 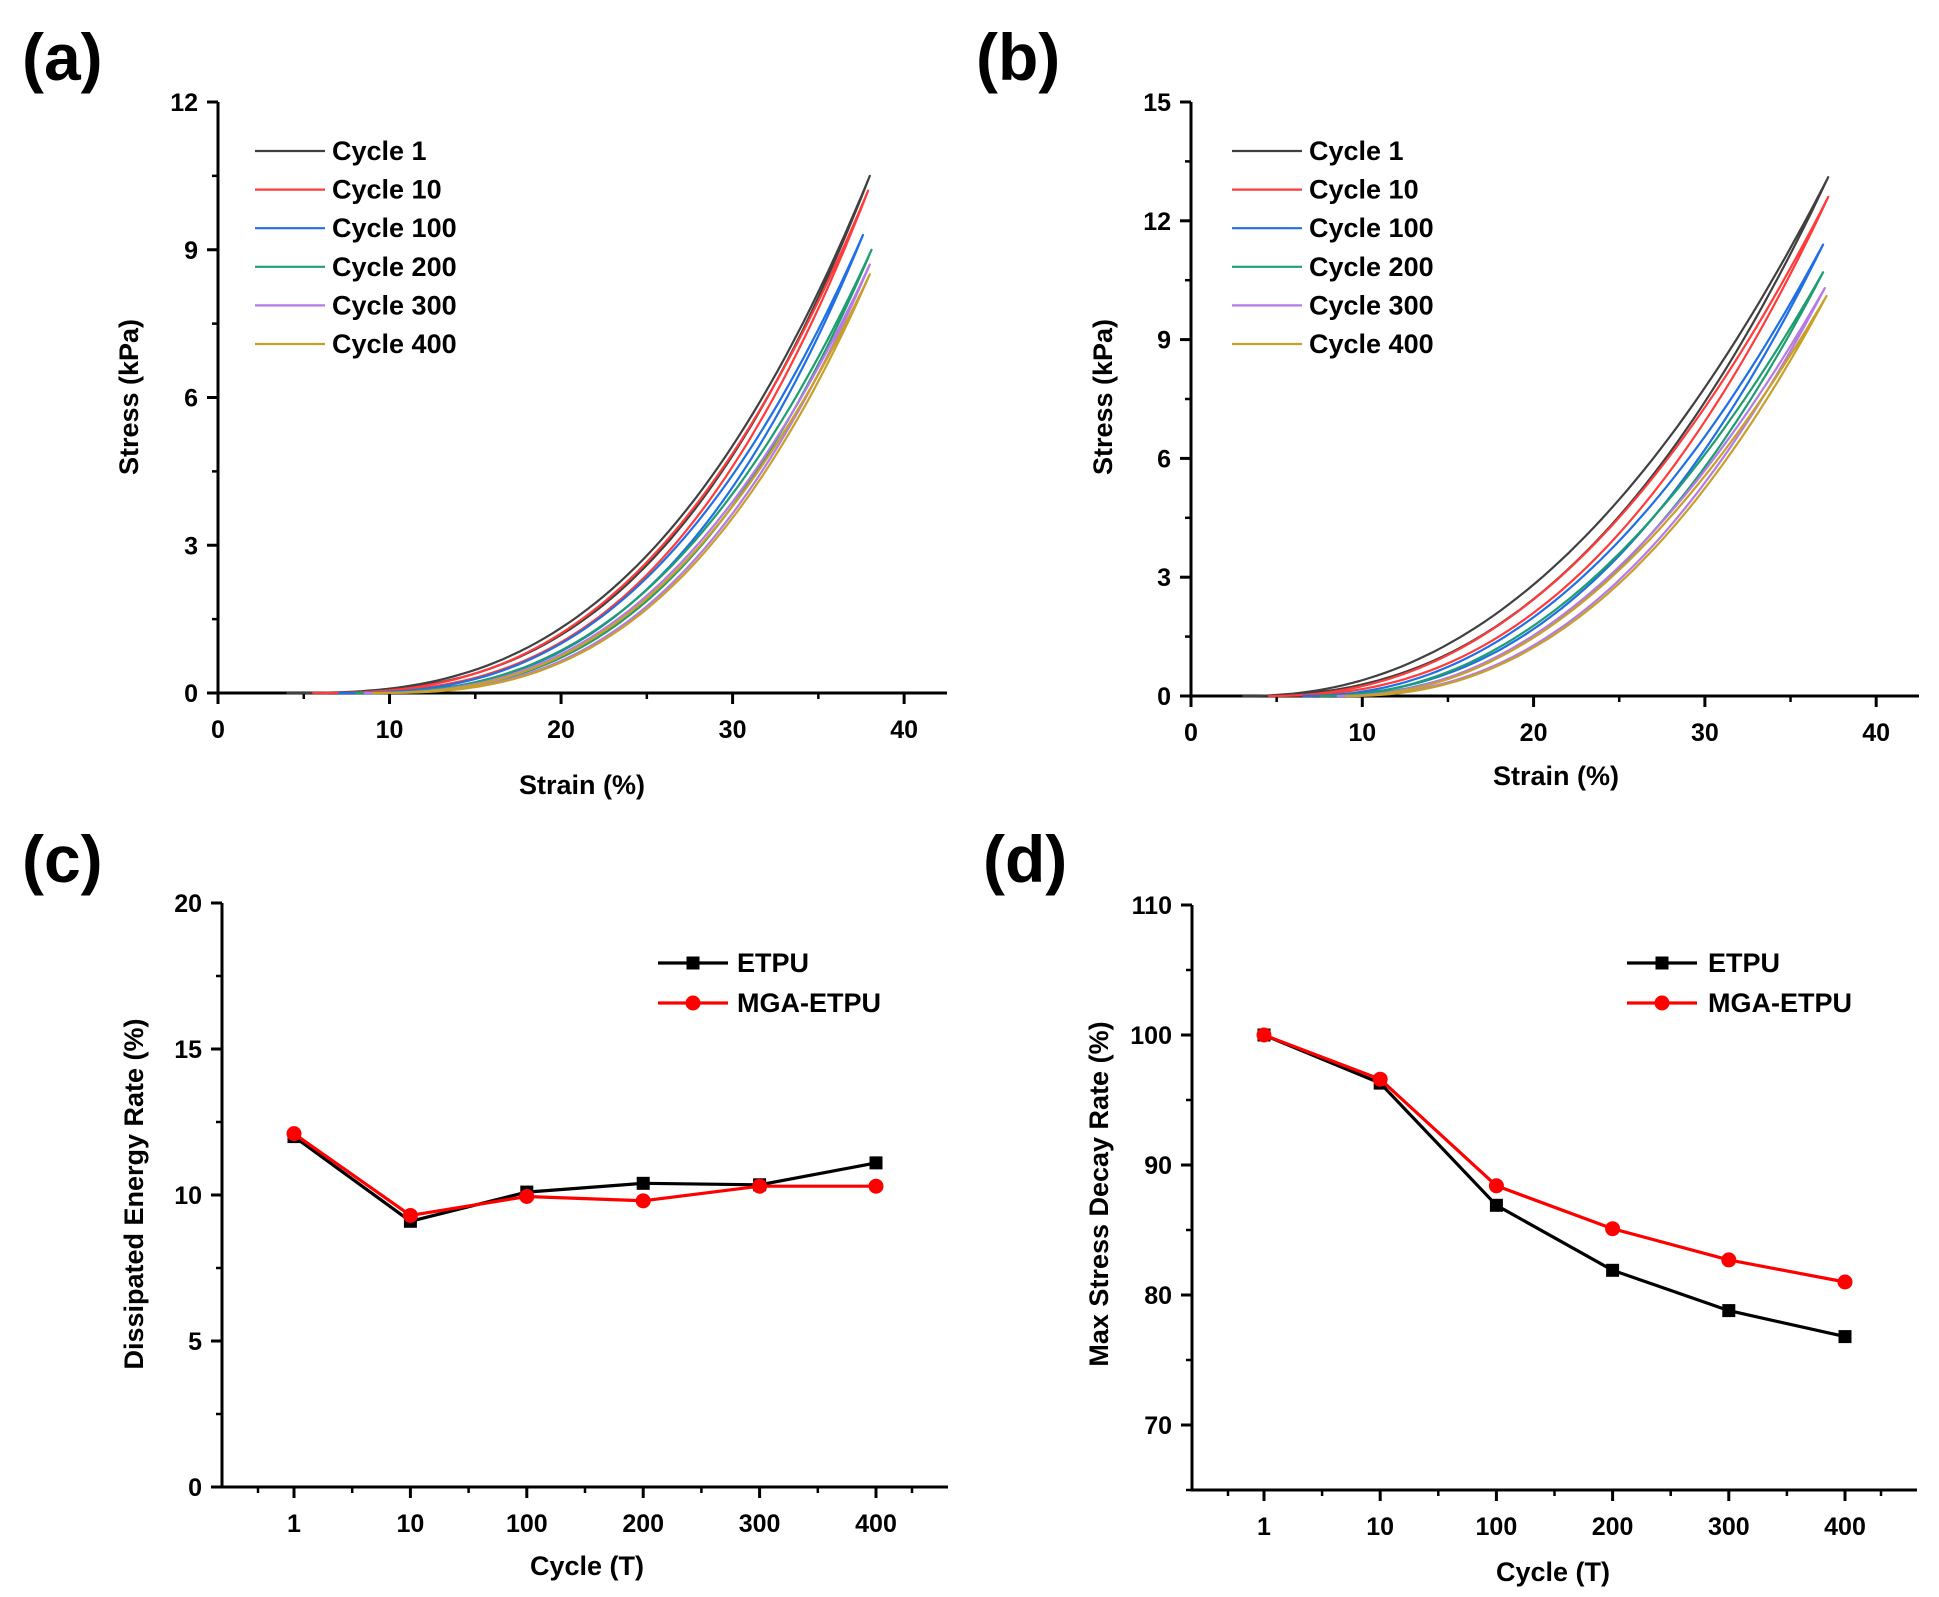 What do you see at coordinates (561, 730) in the screenshot?
I see `x-tick-label: 20` at bounding box center [561, 730].